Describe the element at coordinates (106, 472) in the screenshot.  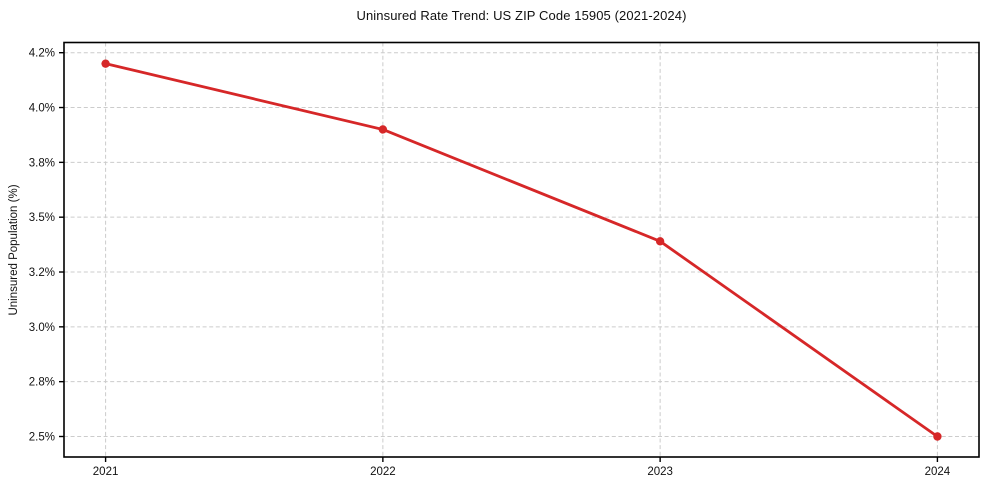
I see `x-tick-label: 2021` at that location.